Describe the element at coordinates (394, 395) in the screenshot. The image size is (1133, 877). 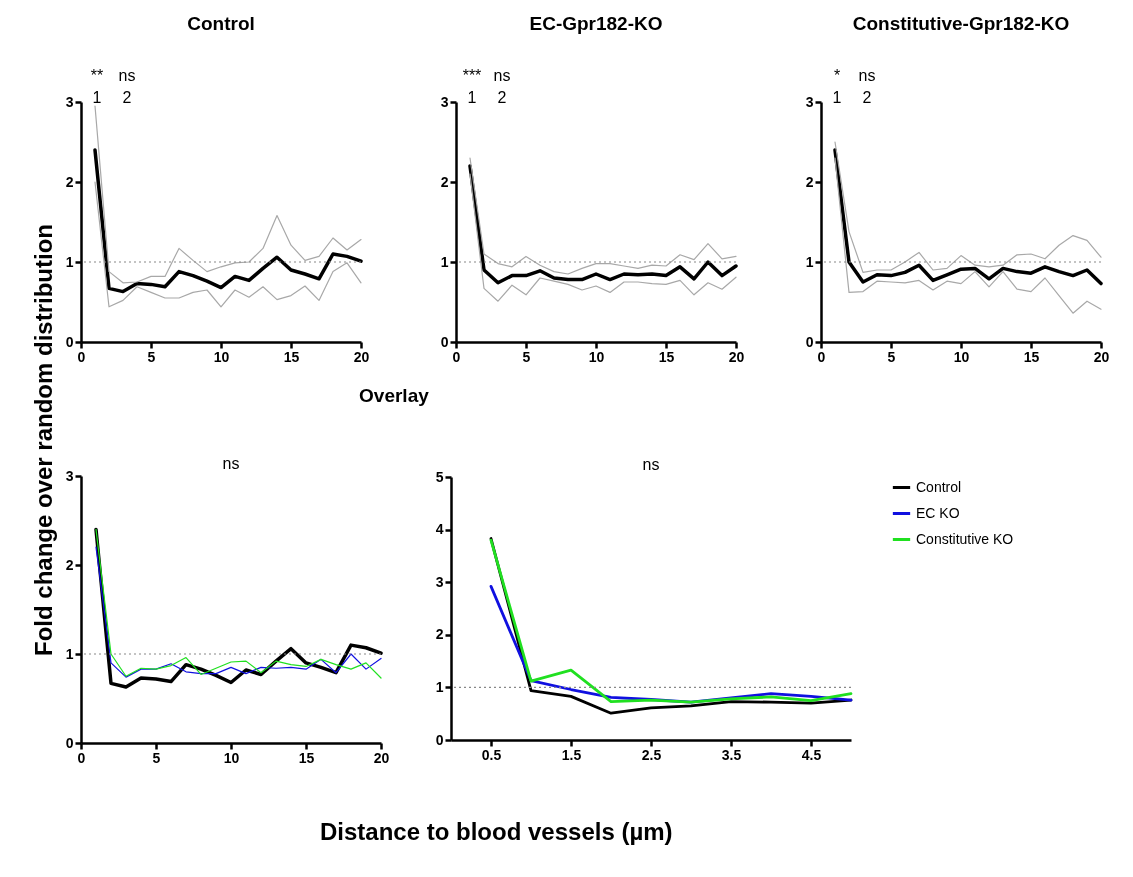
I see `chart-title: Overlay` at that location.